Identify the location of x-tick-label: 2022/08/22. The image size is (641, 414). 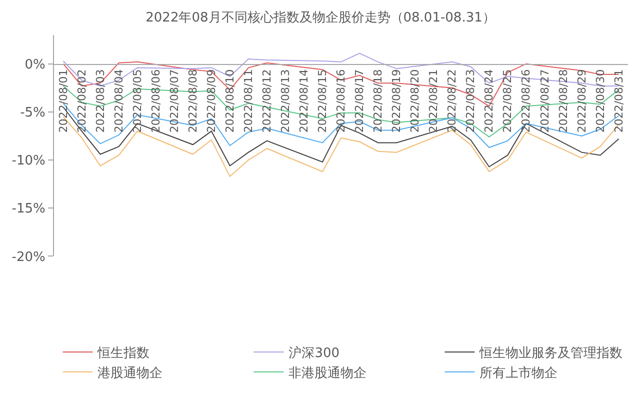
(452, 101).